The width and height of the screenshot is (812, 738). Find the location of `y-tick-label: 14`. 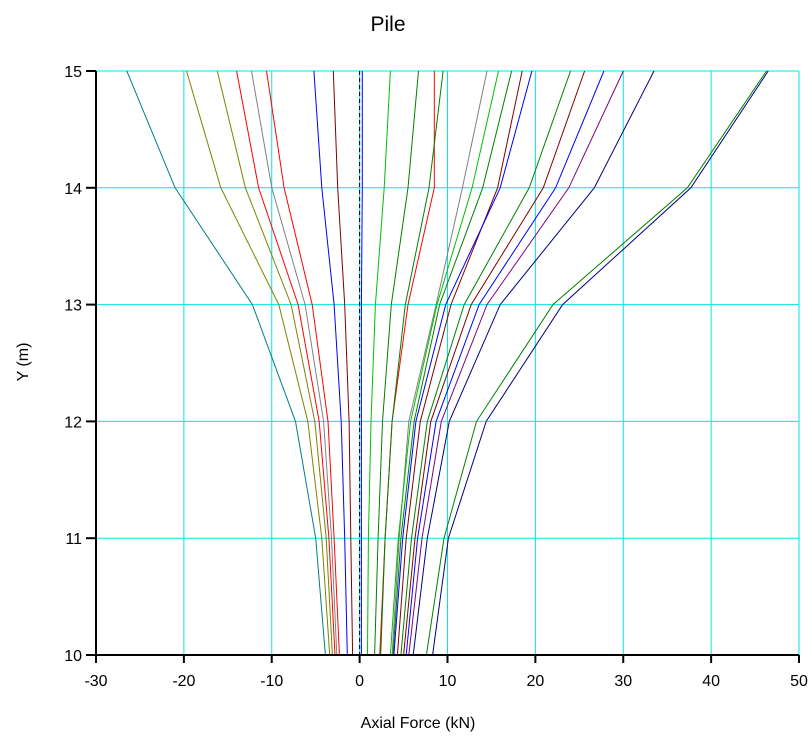

y-tick-label: 14 is located at coordinates (73, 189).